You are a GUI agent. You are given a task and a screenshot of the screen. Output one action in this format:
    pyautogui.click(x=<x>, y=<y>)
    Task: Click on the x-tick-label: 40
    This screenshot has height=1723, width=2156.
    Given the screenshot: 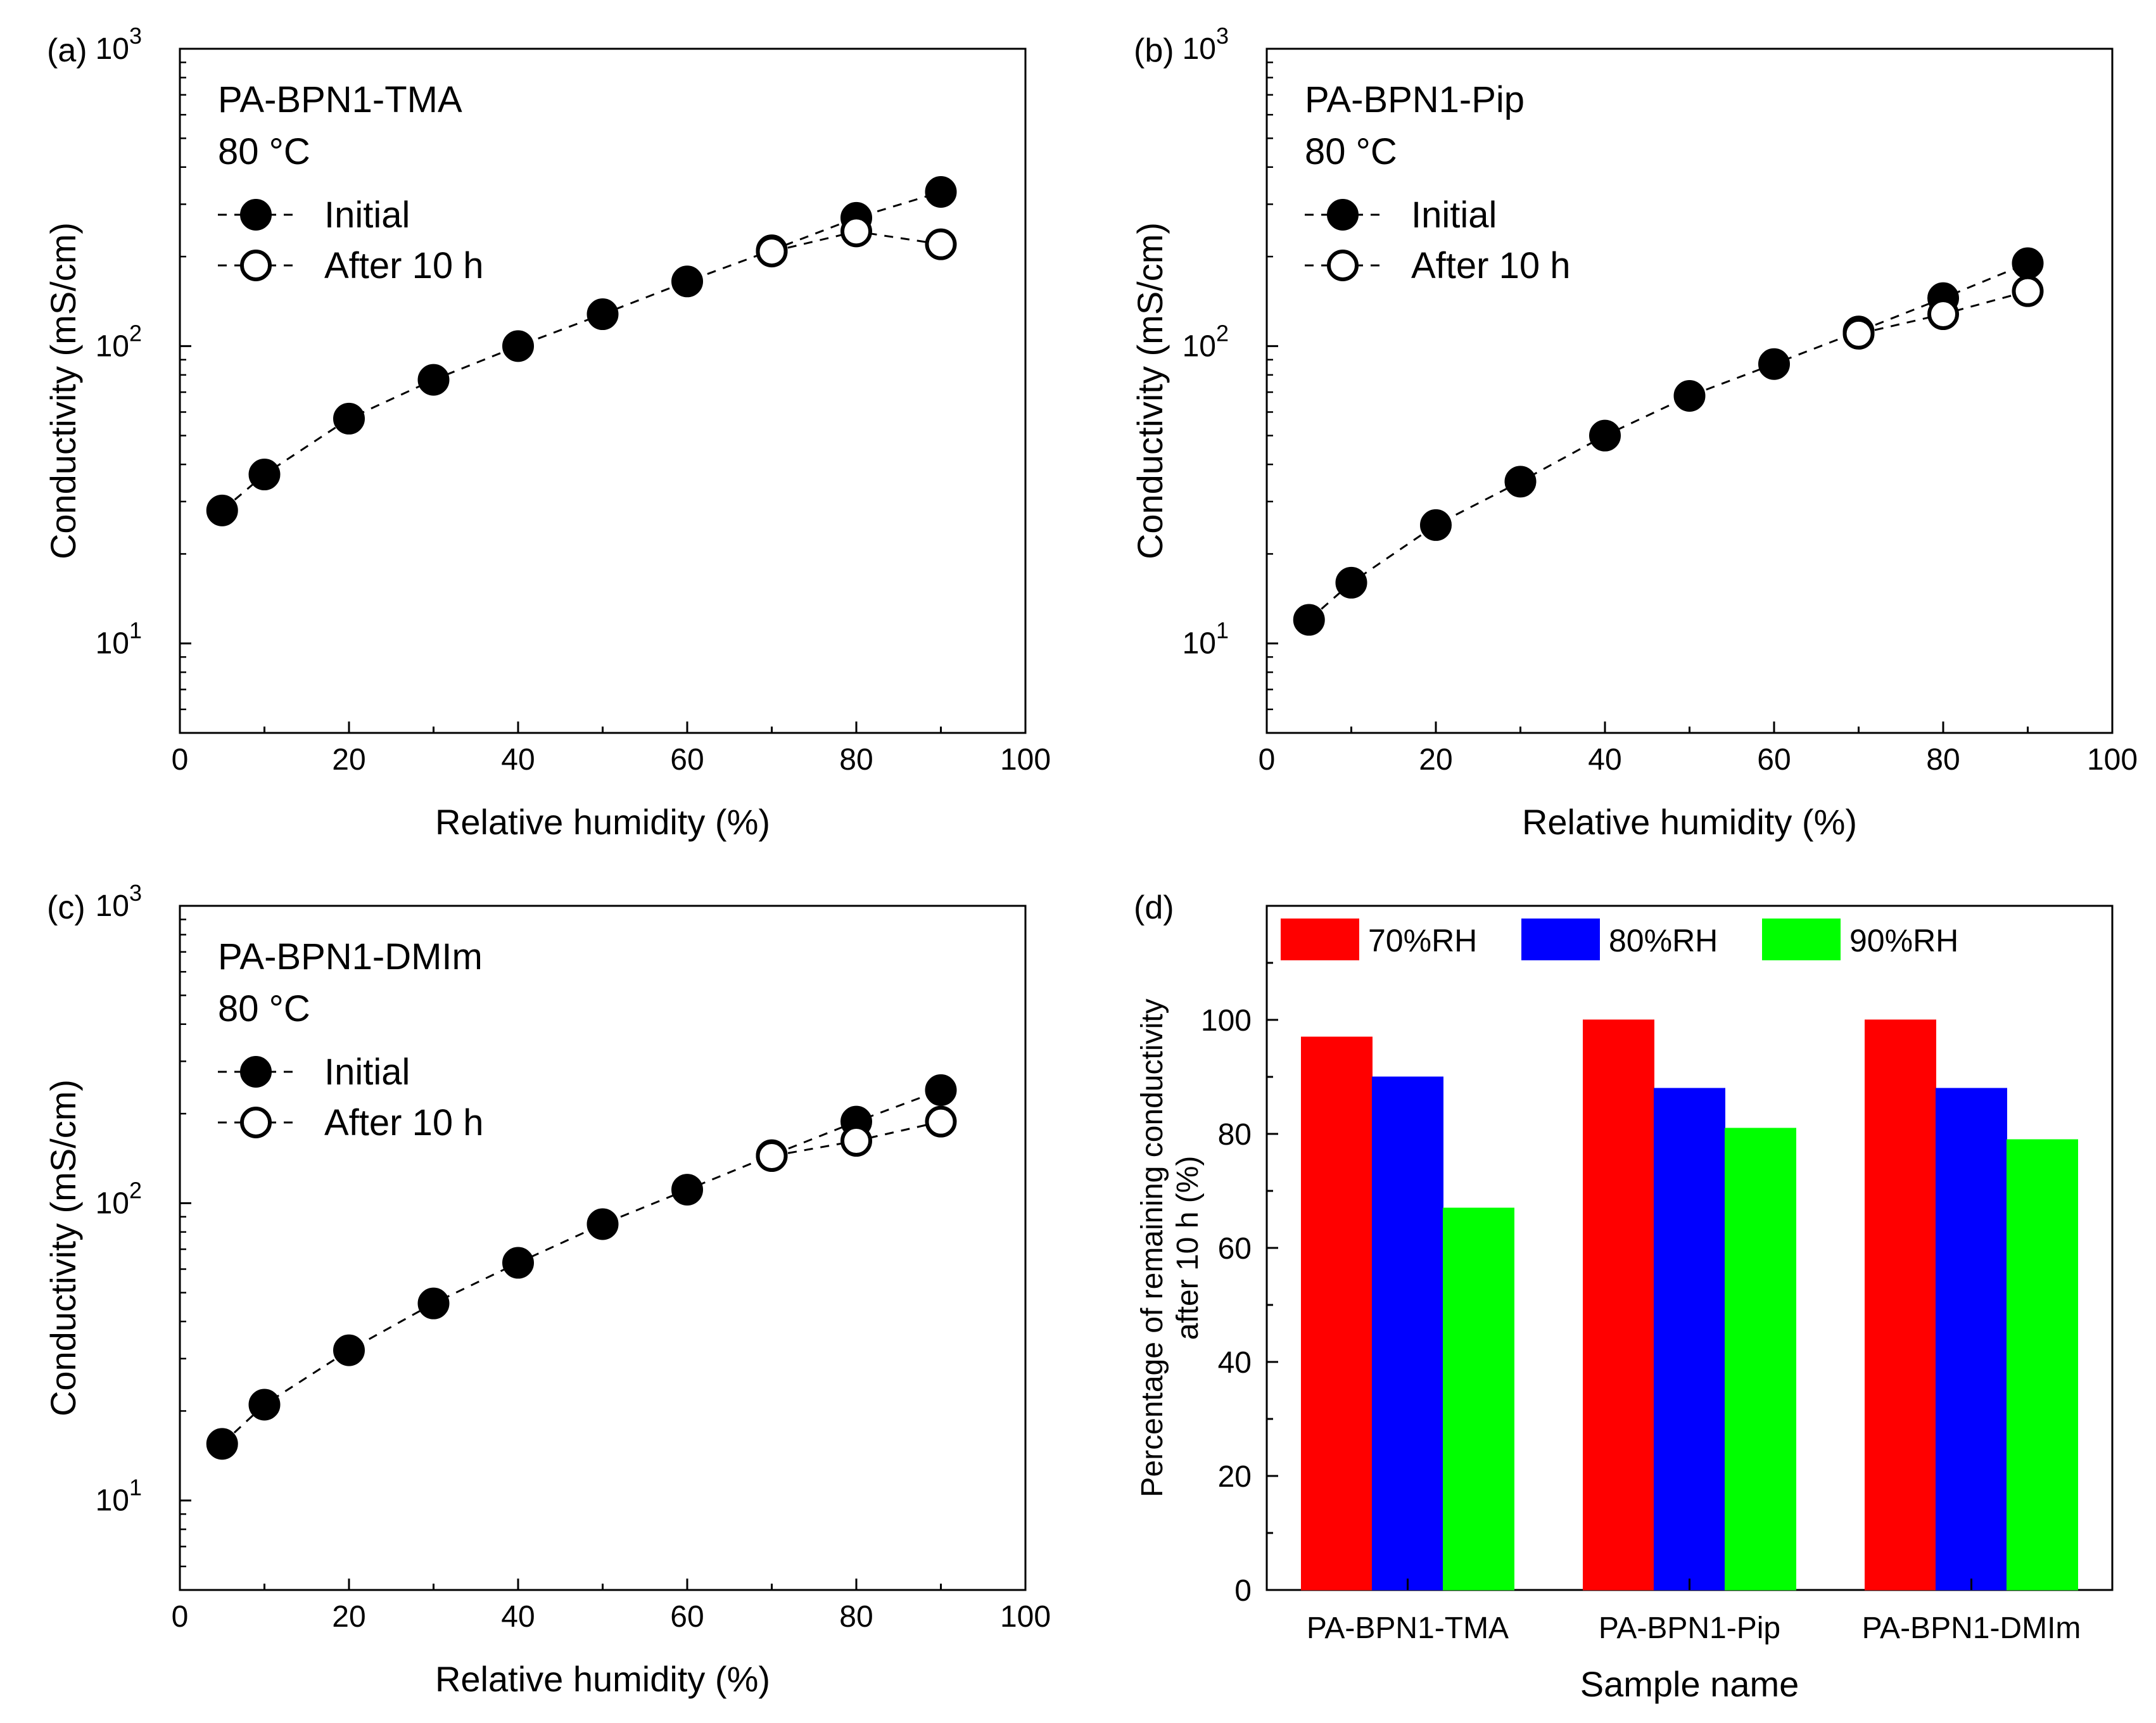 What is the action you would take?
    pyautogui.click(x=518, y=1617)
    